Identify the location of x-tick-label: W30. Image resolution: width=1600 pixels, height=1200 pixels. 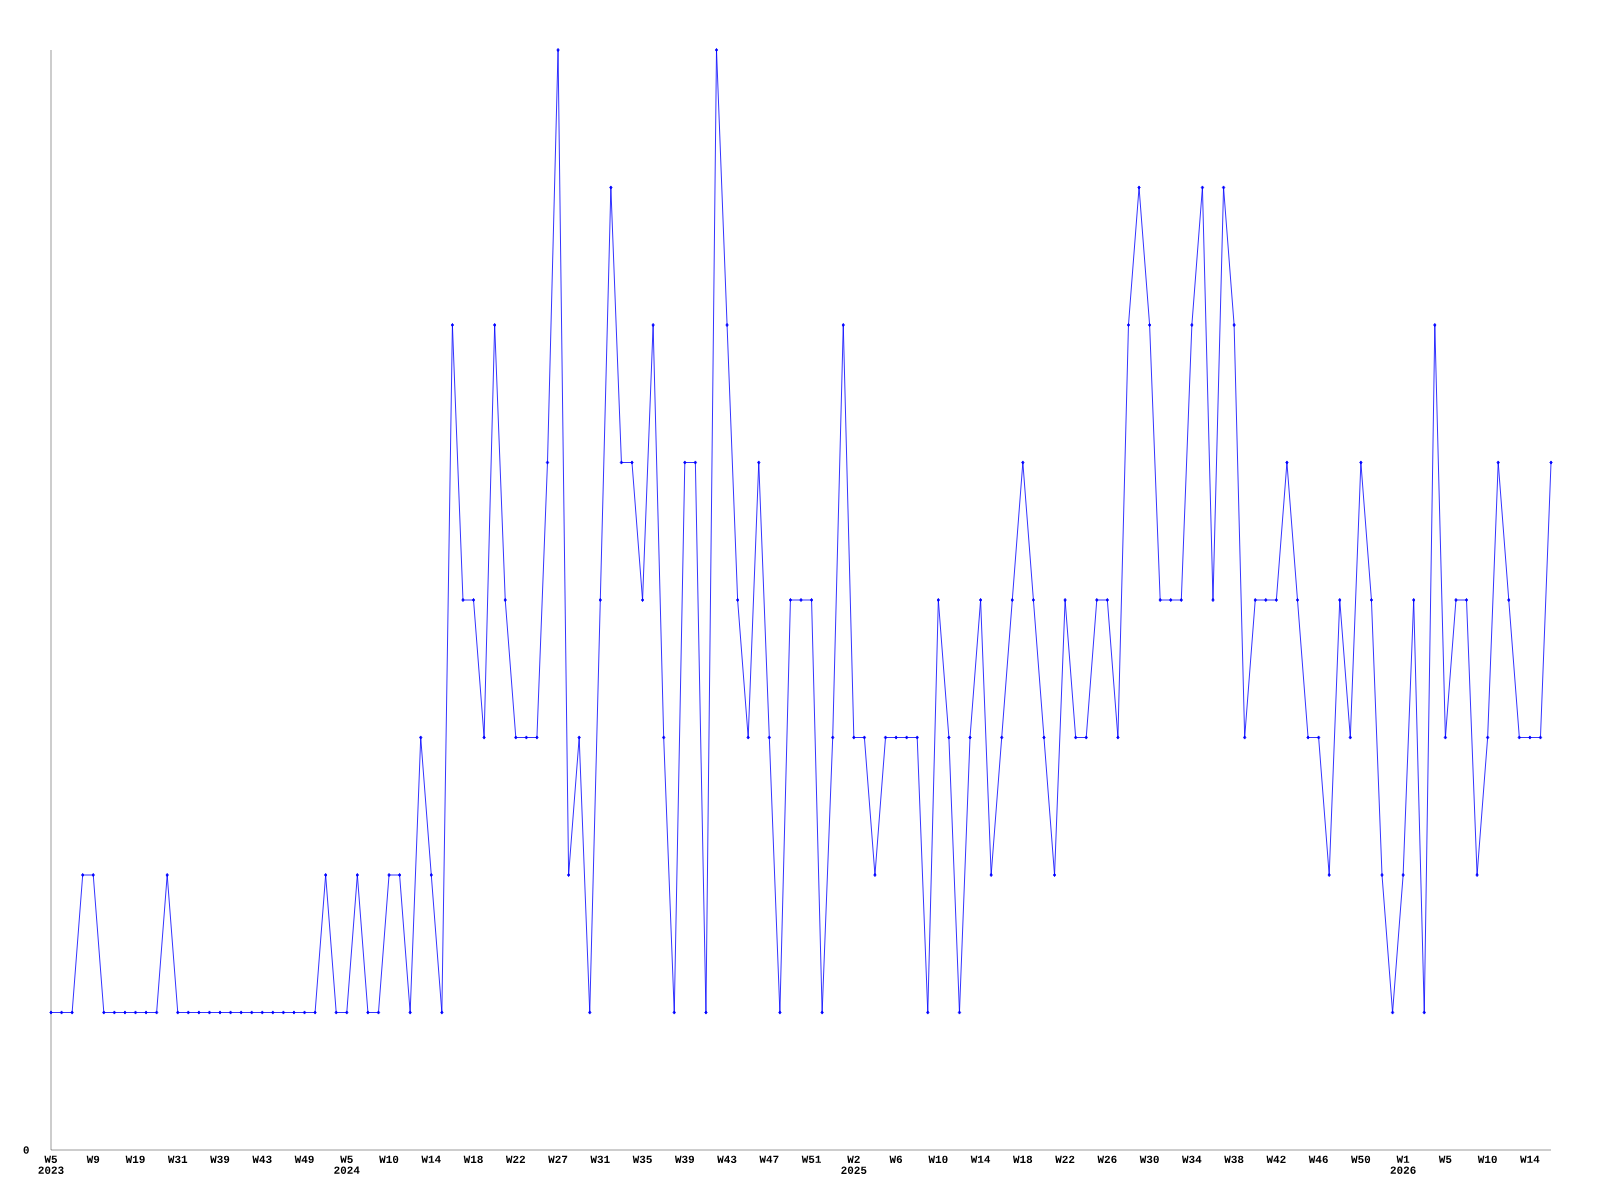
(1149, 1159).